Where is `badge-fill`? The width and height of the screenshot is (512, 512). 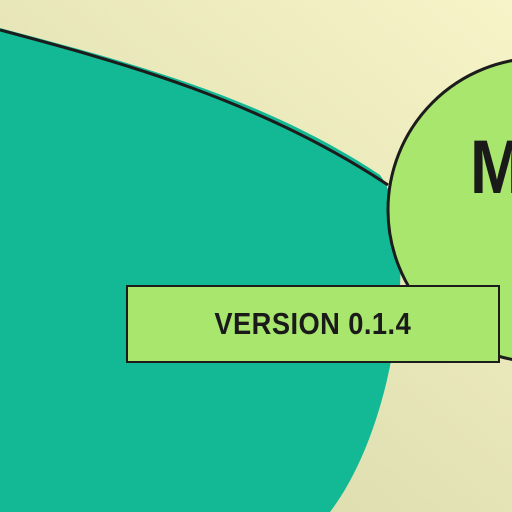 badge-fill is located at coordinates (313, 324).